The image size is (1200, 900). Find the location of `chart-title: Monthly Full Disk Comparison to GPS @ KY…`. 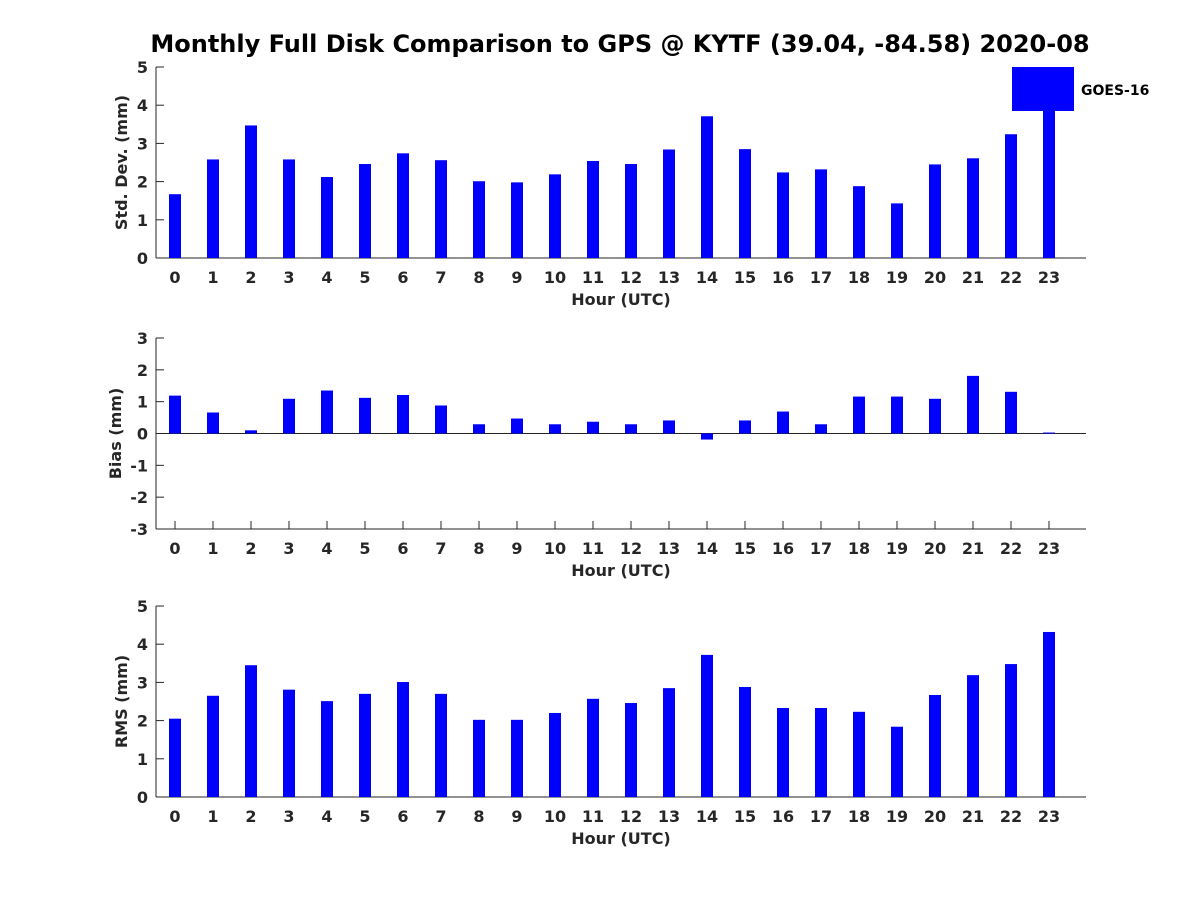

chart-title: Monthly Full Disk Comparison to GPS @ KY… is located at coordinates (620, 44).